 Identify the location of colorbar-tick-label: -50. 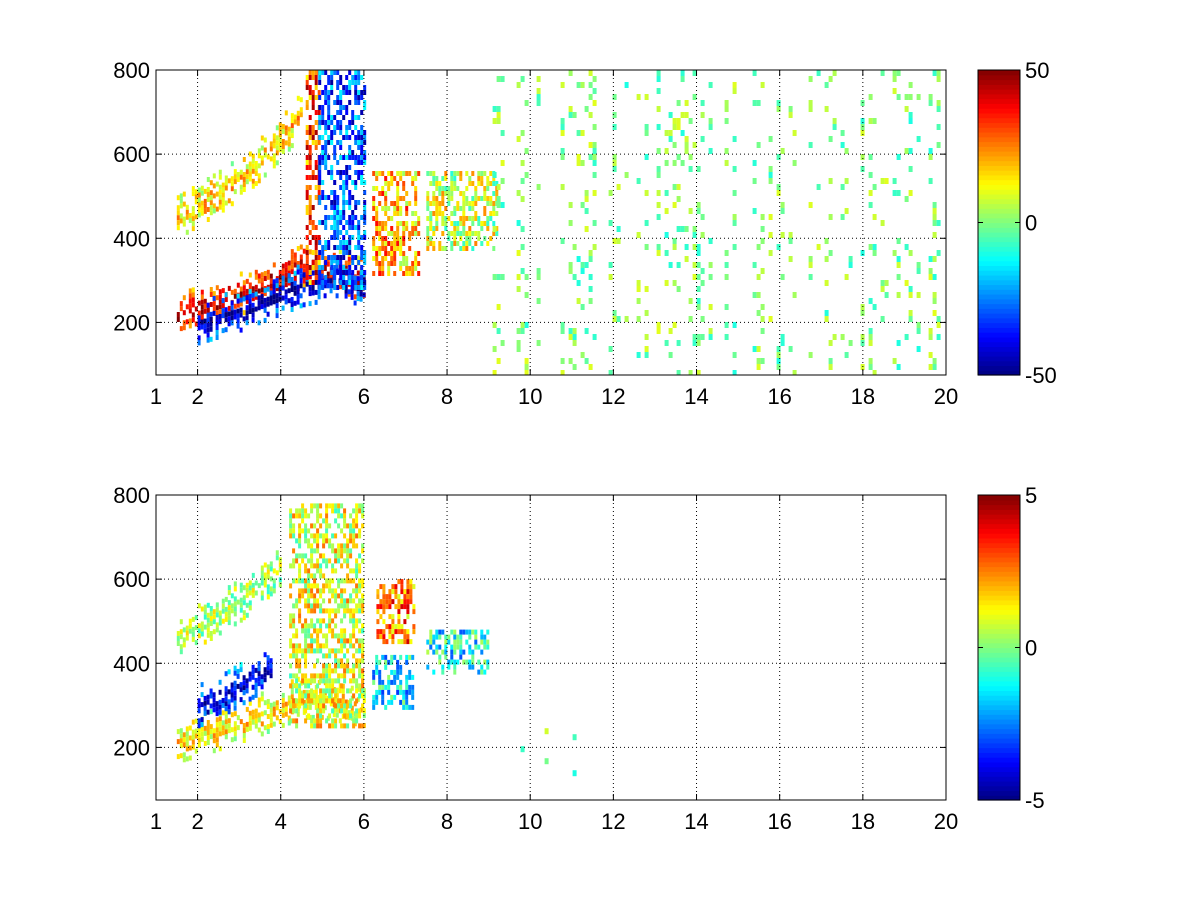
(1041, 375).